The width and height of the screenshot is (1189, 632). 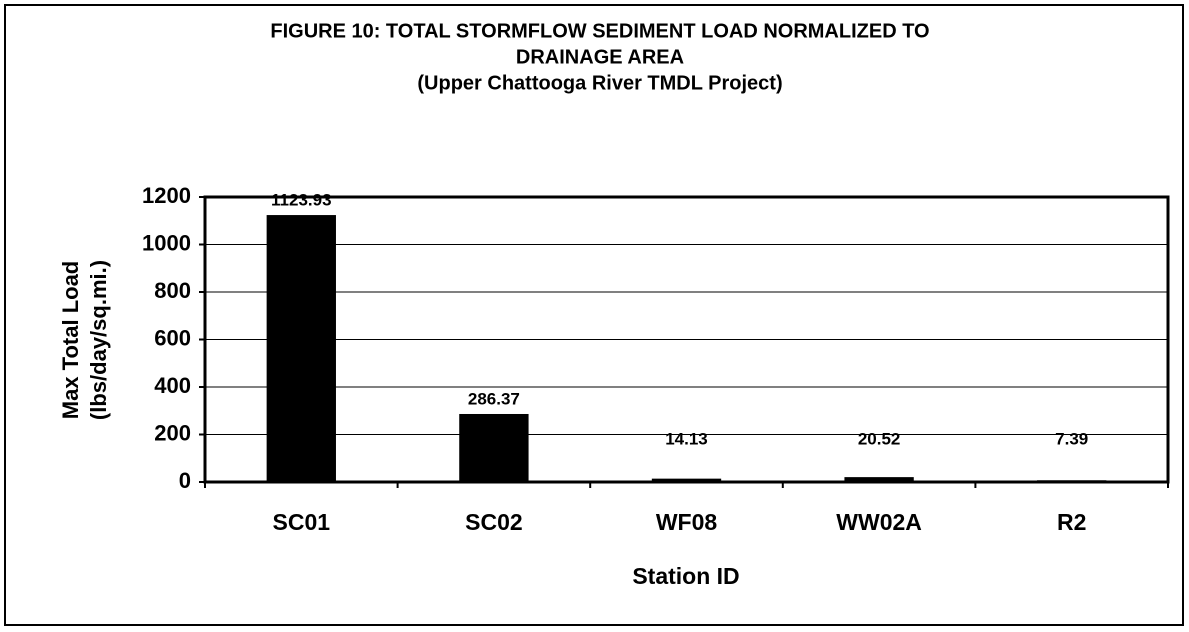 I want to click on y-axis-label: Max Total Load (lbs/day/sq.mi.), so click(x=84, y=340).